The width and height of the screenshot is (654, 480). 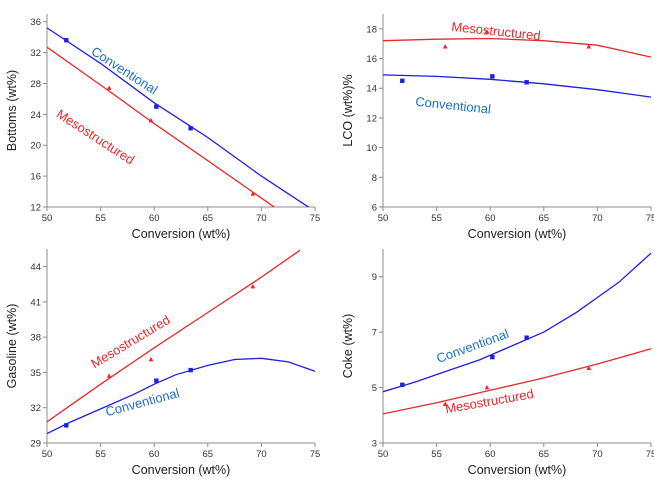 I want to click on y-tick-label: 7, so click(x=374, y=333).